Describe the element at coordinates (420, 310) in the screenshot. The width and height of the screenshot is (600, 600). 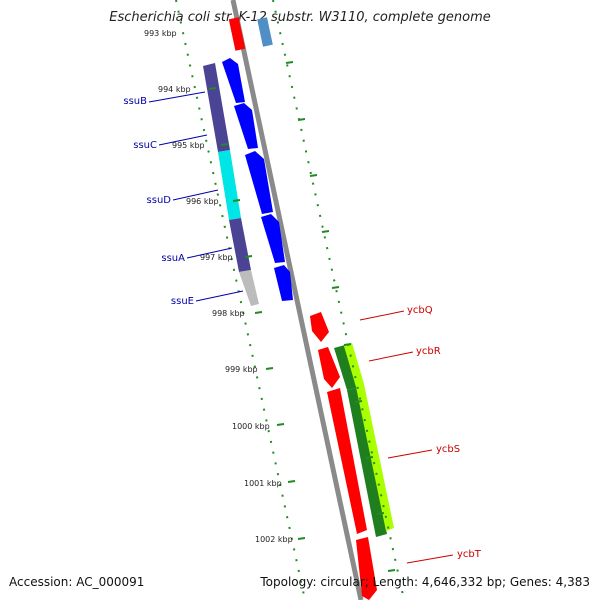
I see `gene-label-ycbQ: ycbQ` at that location.